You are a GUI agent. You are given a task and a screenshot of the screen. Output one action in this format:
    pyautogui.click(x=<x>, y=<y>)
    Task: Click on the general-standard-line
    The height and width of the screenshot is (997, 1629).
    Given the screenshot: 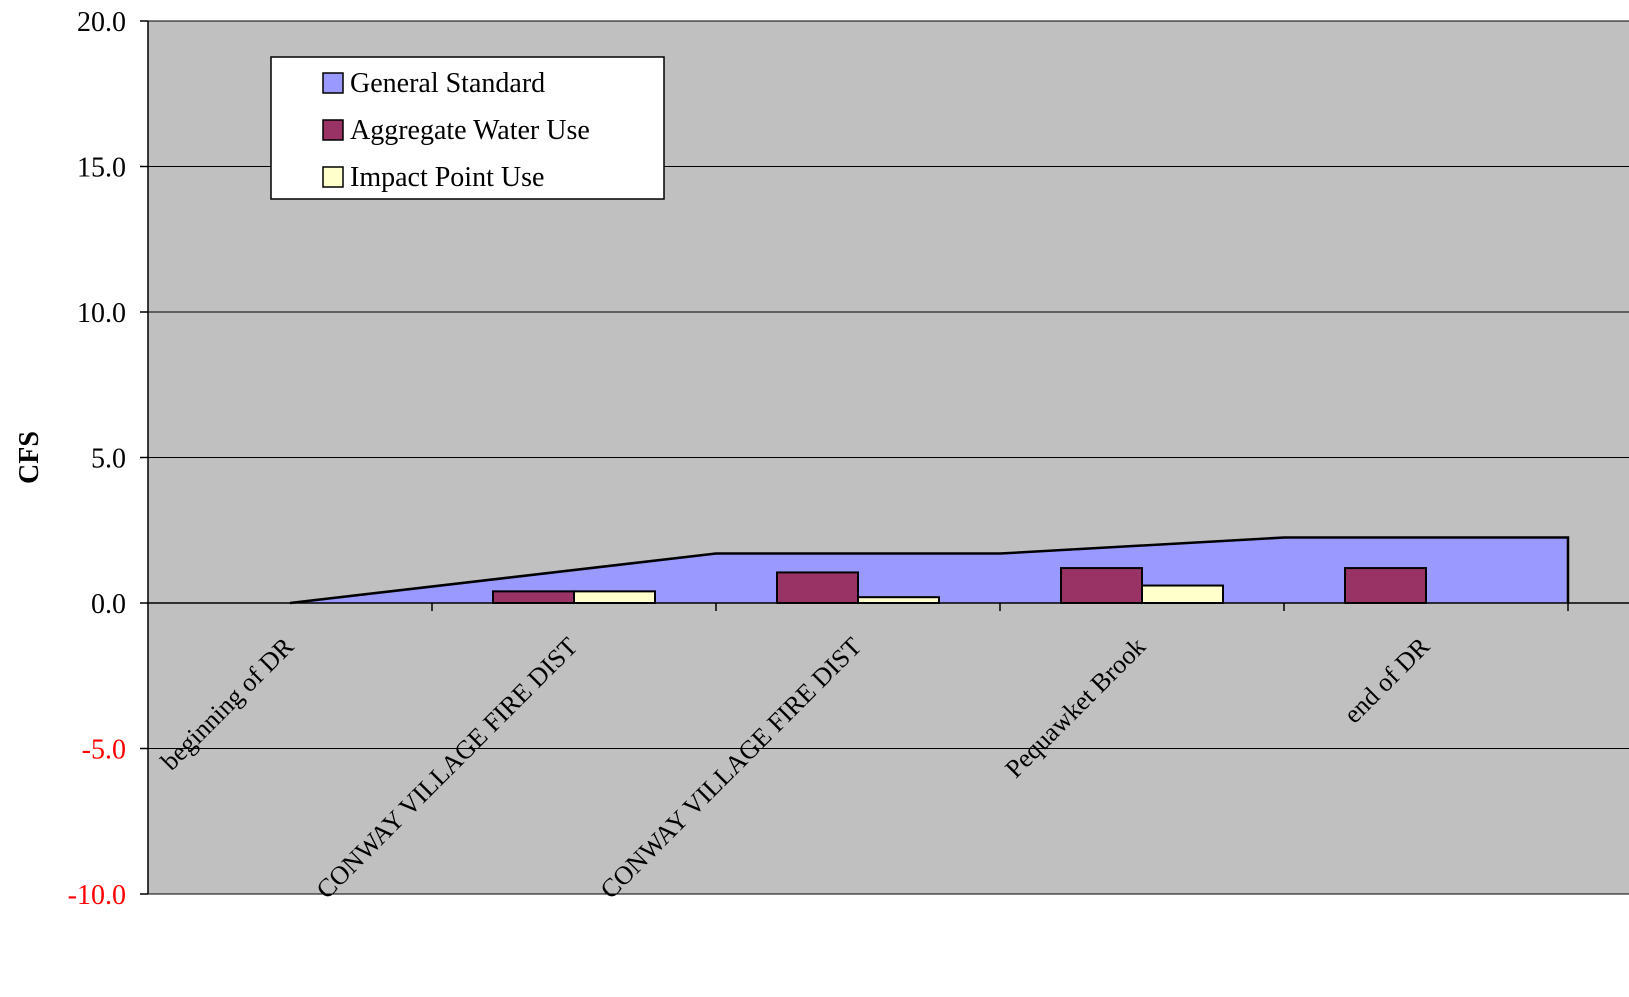 What is the action you would take?
    pyautogui.click(x=929, y=570)
    